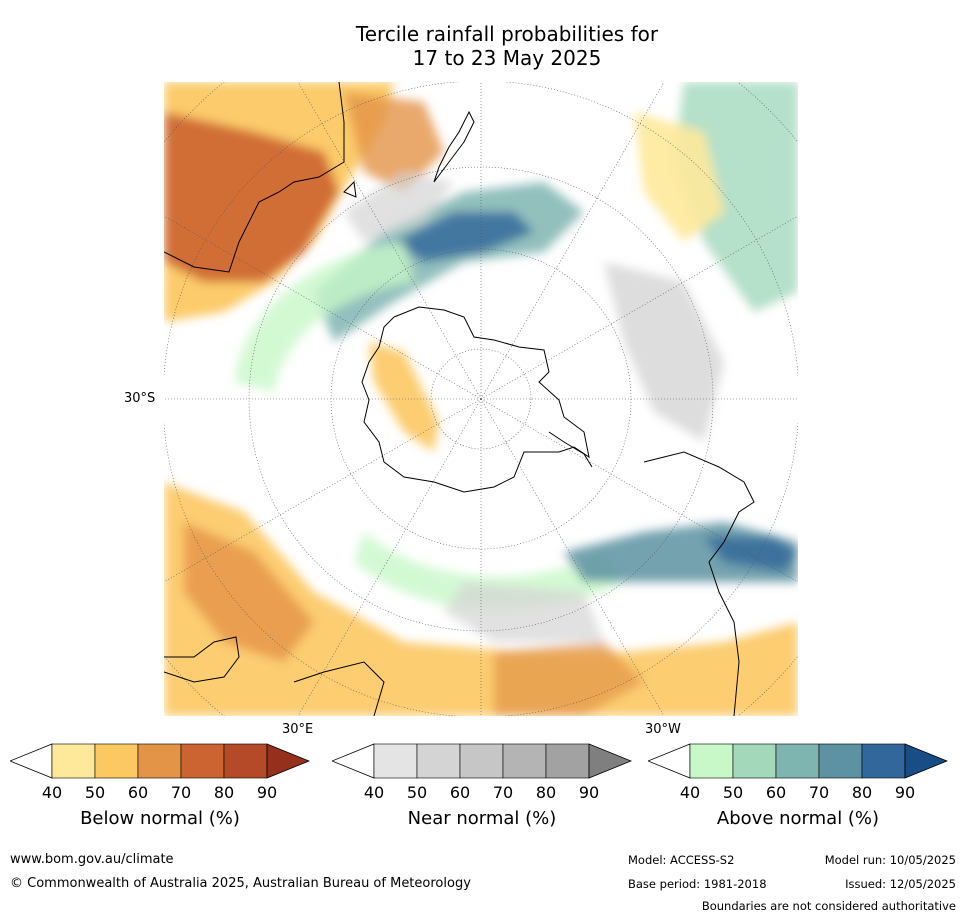 The image size is (965, 919). I want to click on model-text: Model: ACCESS-S2, so click(681, 860).